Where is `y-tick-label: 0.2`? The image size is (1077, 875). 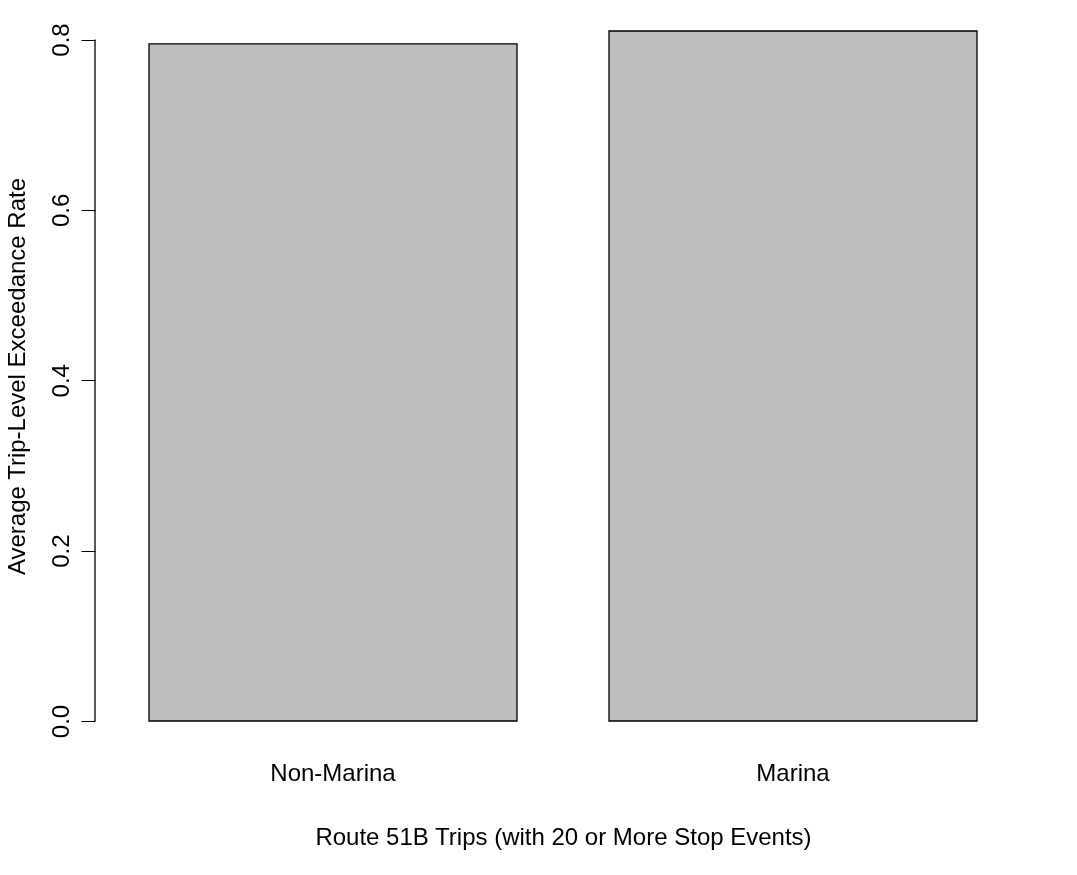
y-tick-label: 0.2 is located at coordinates (60, 551).